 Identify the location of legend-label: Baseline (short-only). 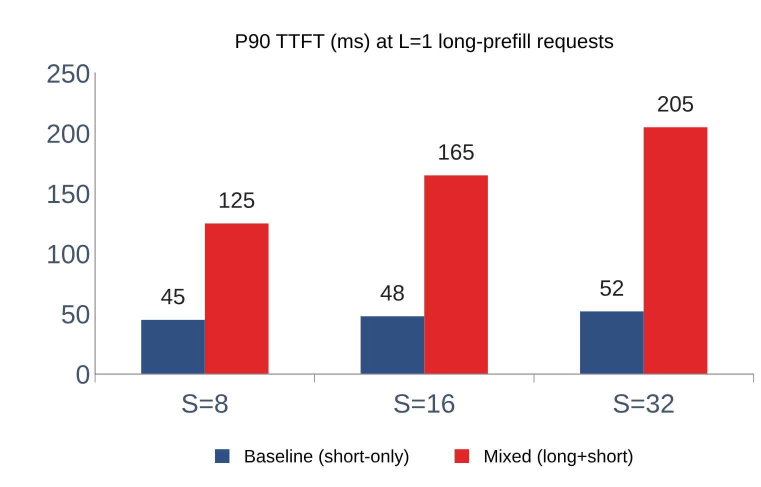
(326, 457).